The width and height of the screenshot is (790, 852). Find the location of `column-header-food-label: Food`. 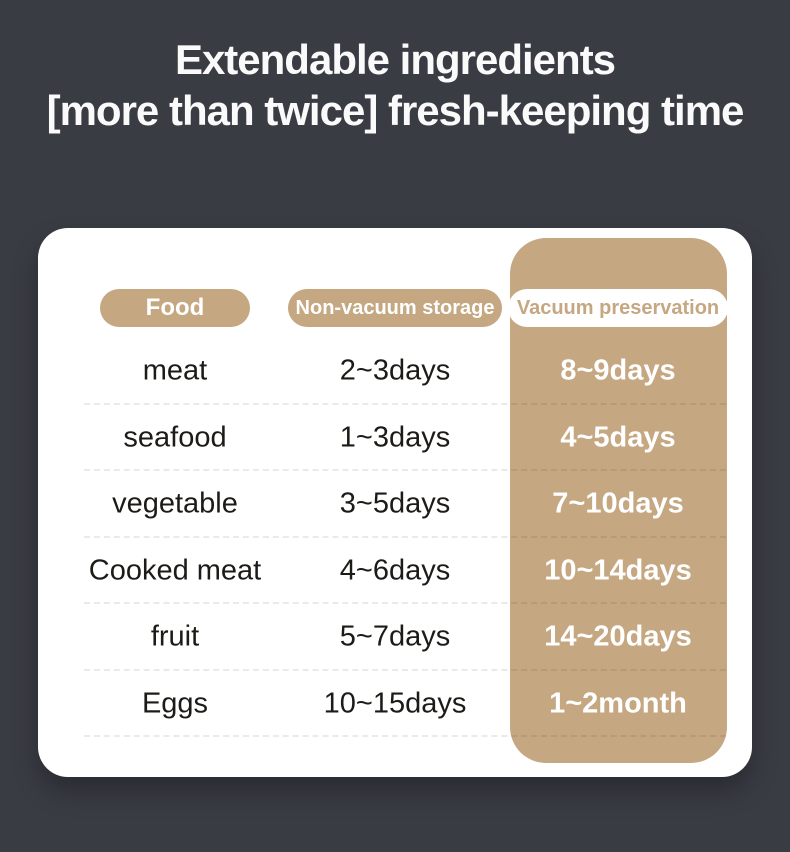

column-header-food-label: Food is located at coordinates (175, 307).